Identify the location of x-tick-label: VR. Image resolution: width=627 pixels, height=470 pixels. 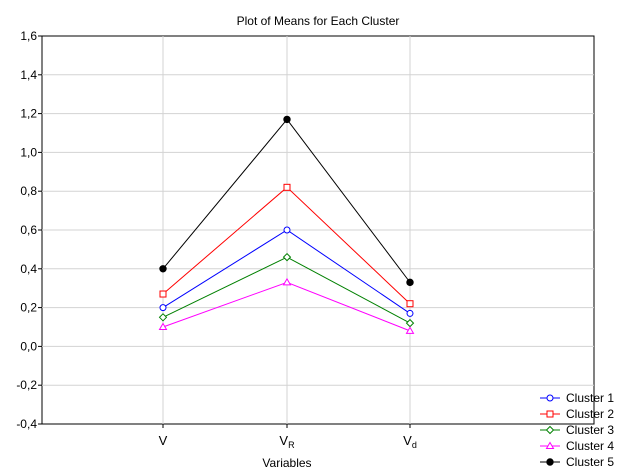
(287, 441).